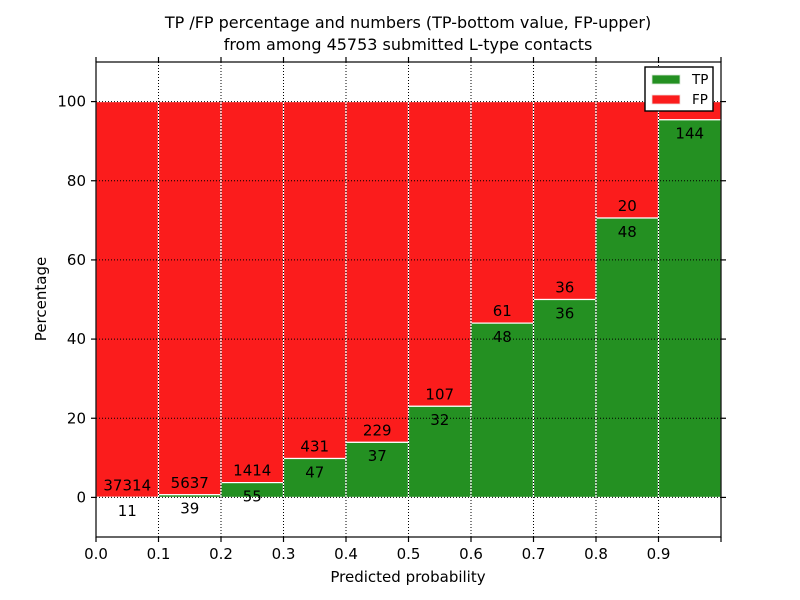 The width and height of the screenshot is (800, 600). Describe the element at coordinates (96, 554) in the screenshot. I see `x-tick-label: 0.0` at that location.